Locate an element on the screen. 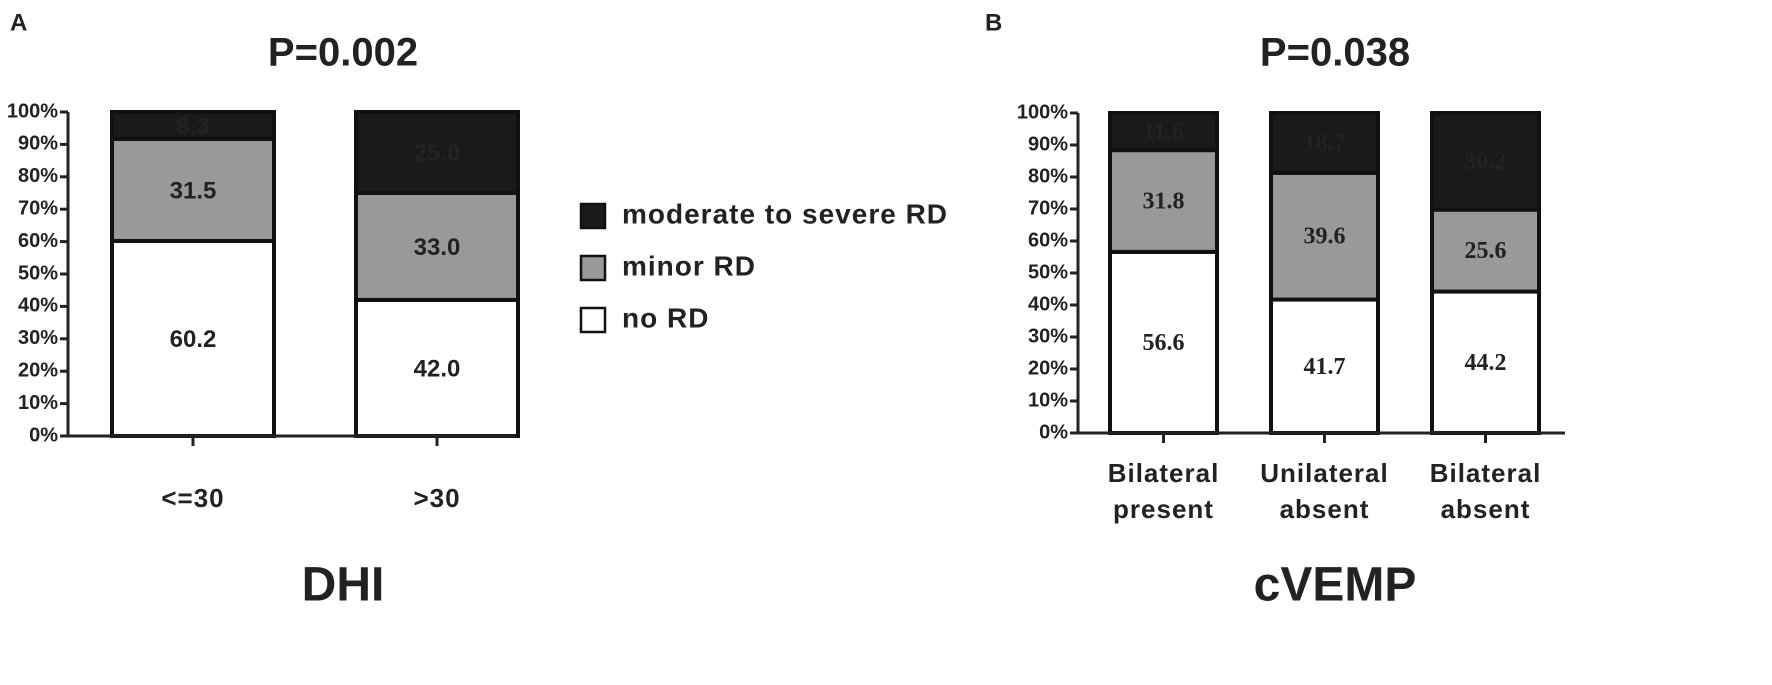  chart-title: P=0.002 is located at coordinates (343, 53).